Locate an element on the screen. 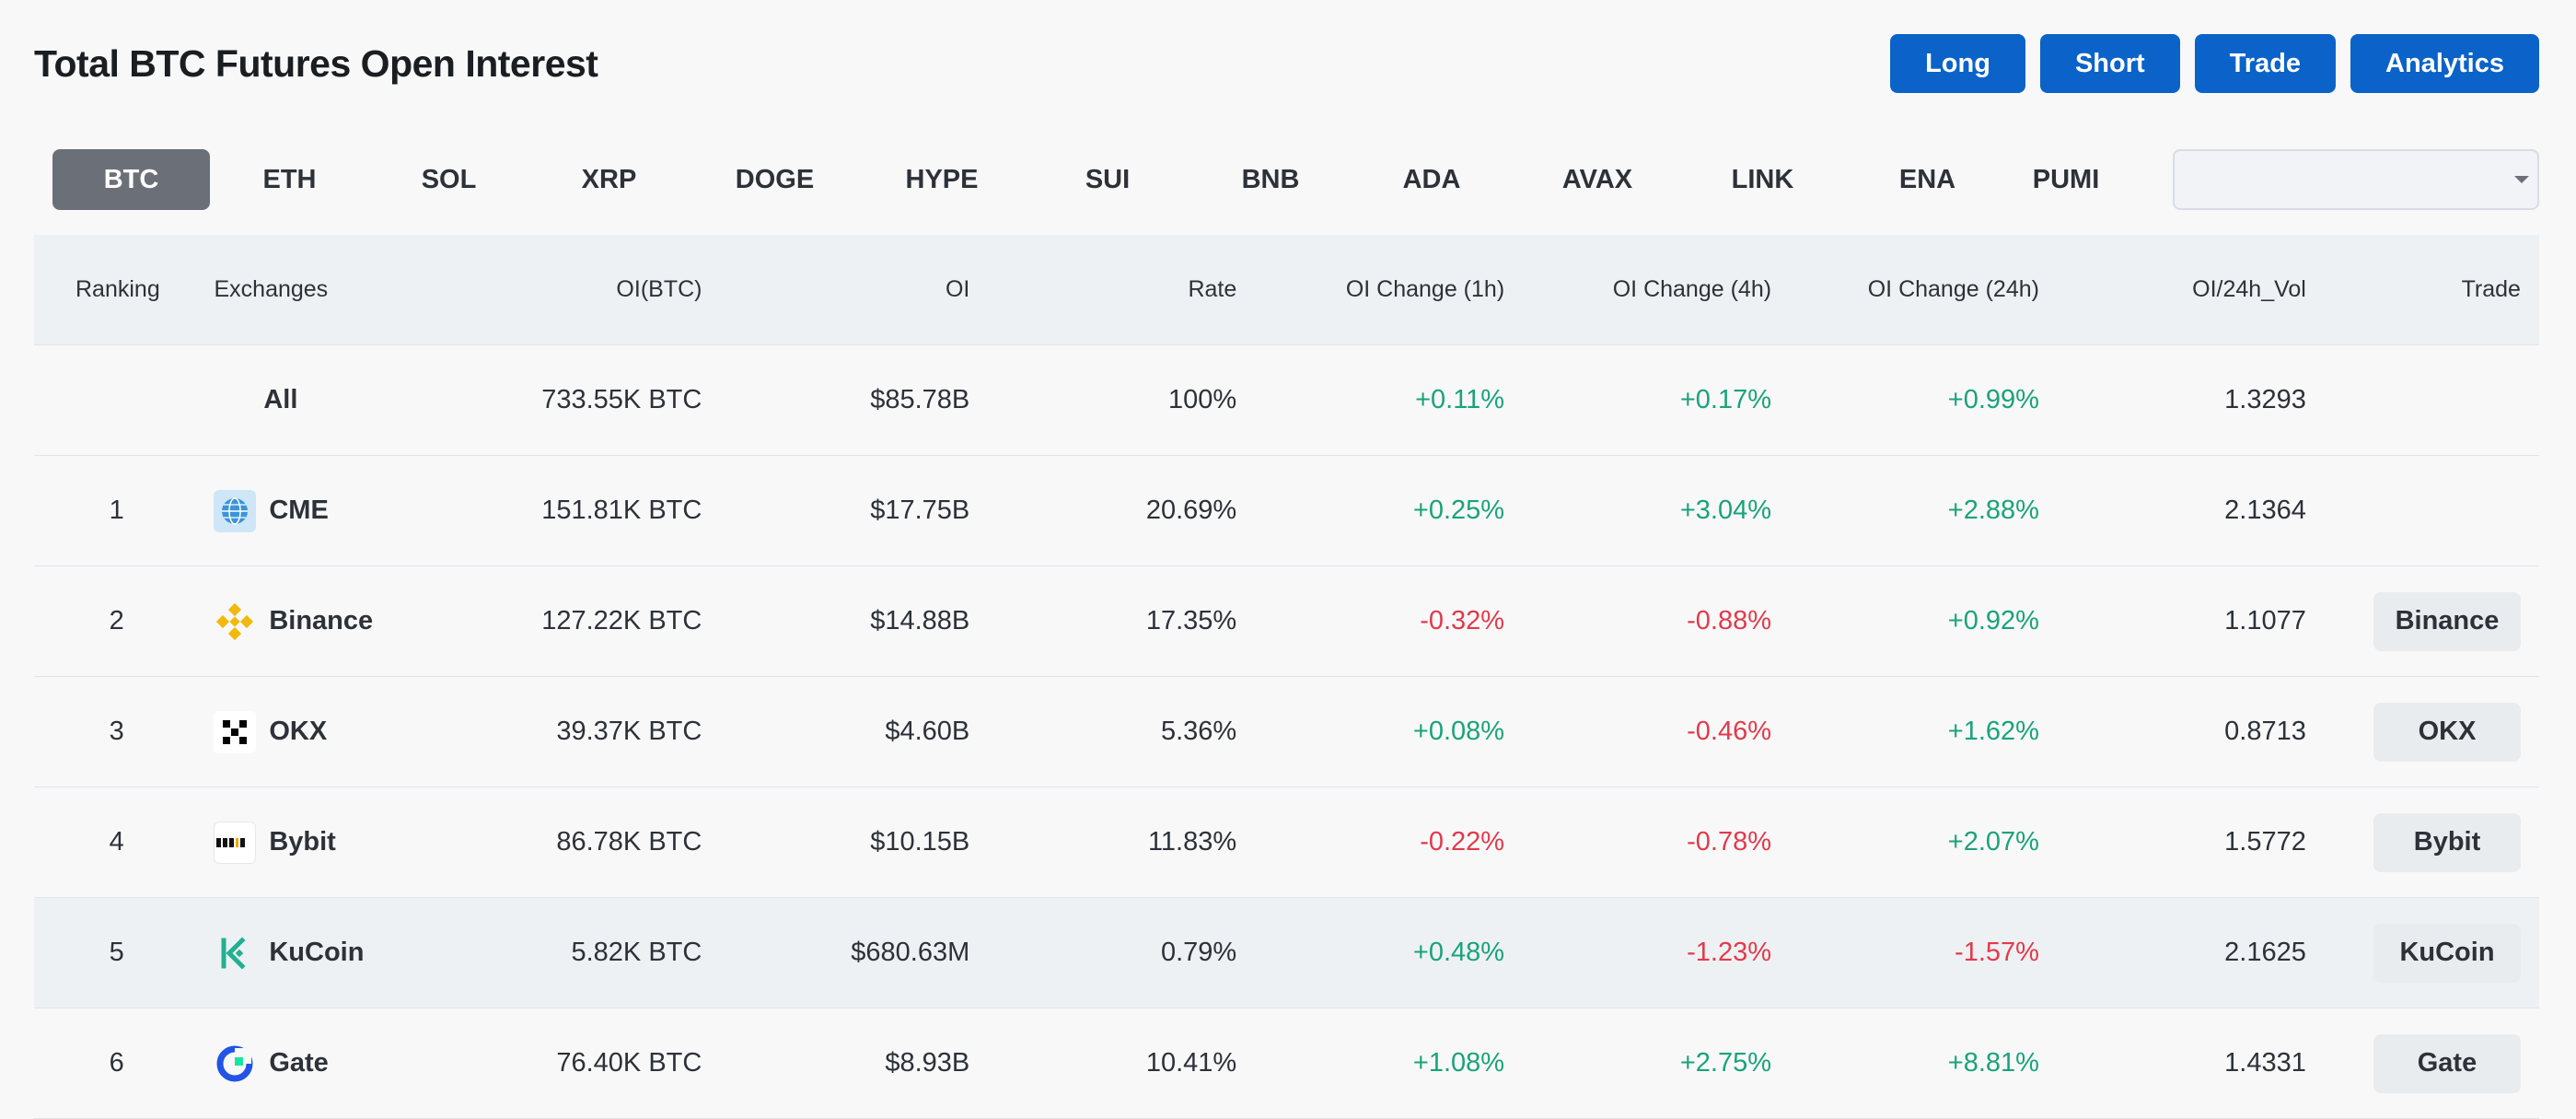 This screenshot has height=1119, width=2576. change-4h-cell: +0.17% is located at coordinates (1725, 399).